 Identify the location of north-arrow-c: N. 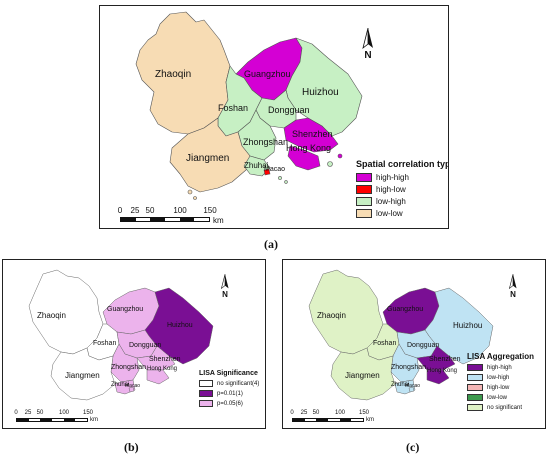
(513, 286).